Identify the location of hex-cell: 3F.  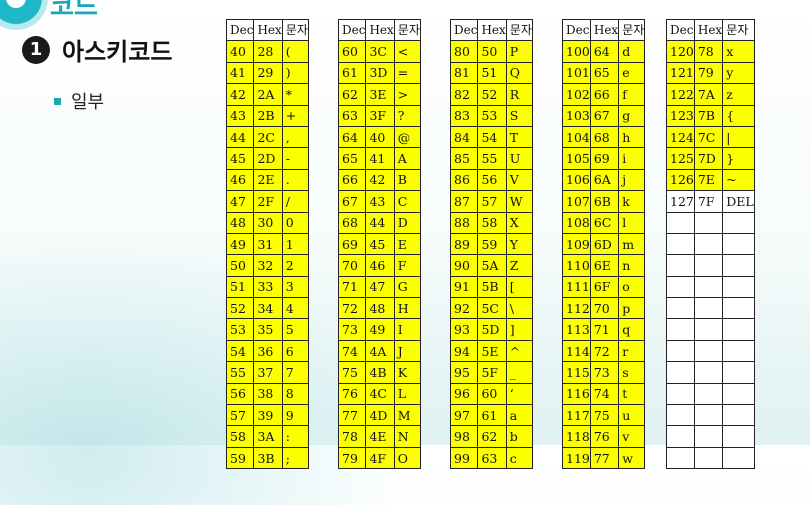
(380, 115).